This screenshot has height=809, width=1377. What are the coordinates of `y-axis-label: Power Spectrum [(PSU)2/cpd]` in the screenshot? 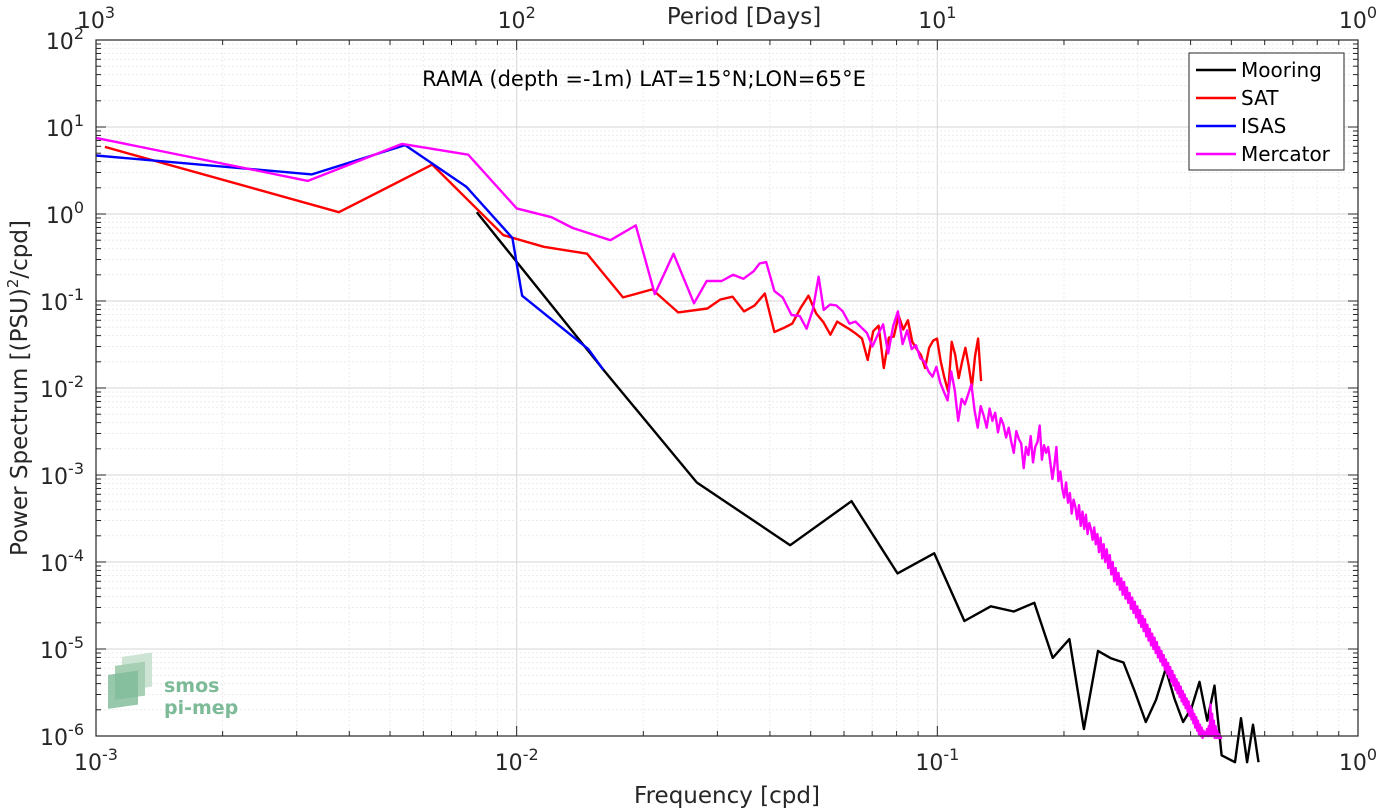 It's located at (18, 388).